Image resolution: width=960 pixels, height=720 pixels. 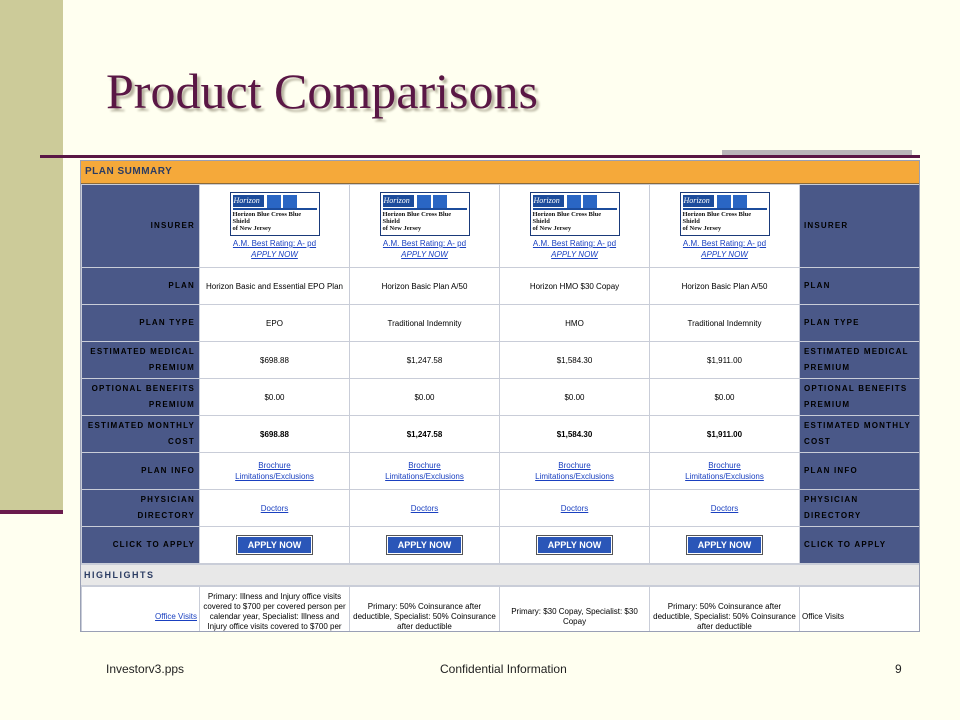 I want to click on plan-name: Horizon Basic and Essential EPO Plan, so click(x=274, y=286).